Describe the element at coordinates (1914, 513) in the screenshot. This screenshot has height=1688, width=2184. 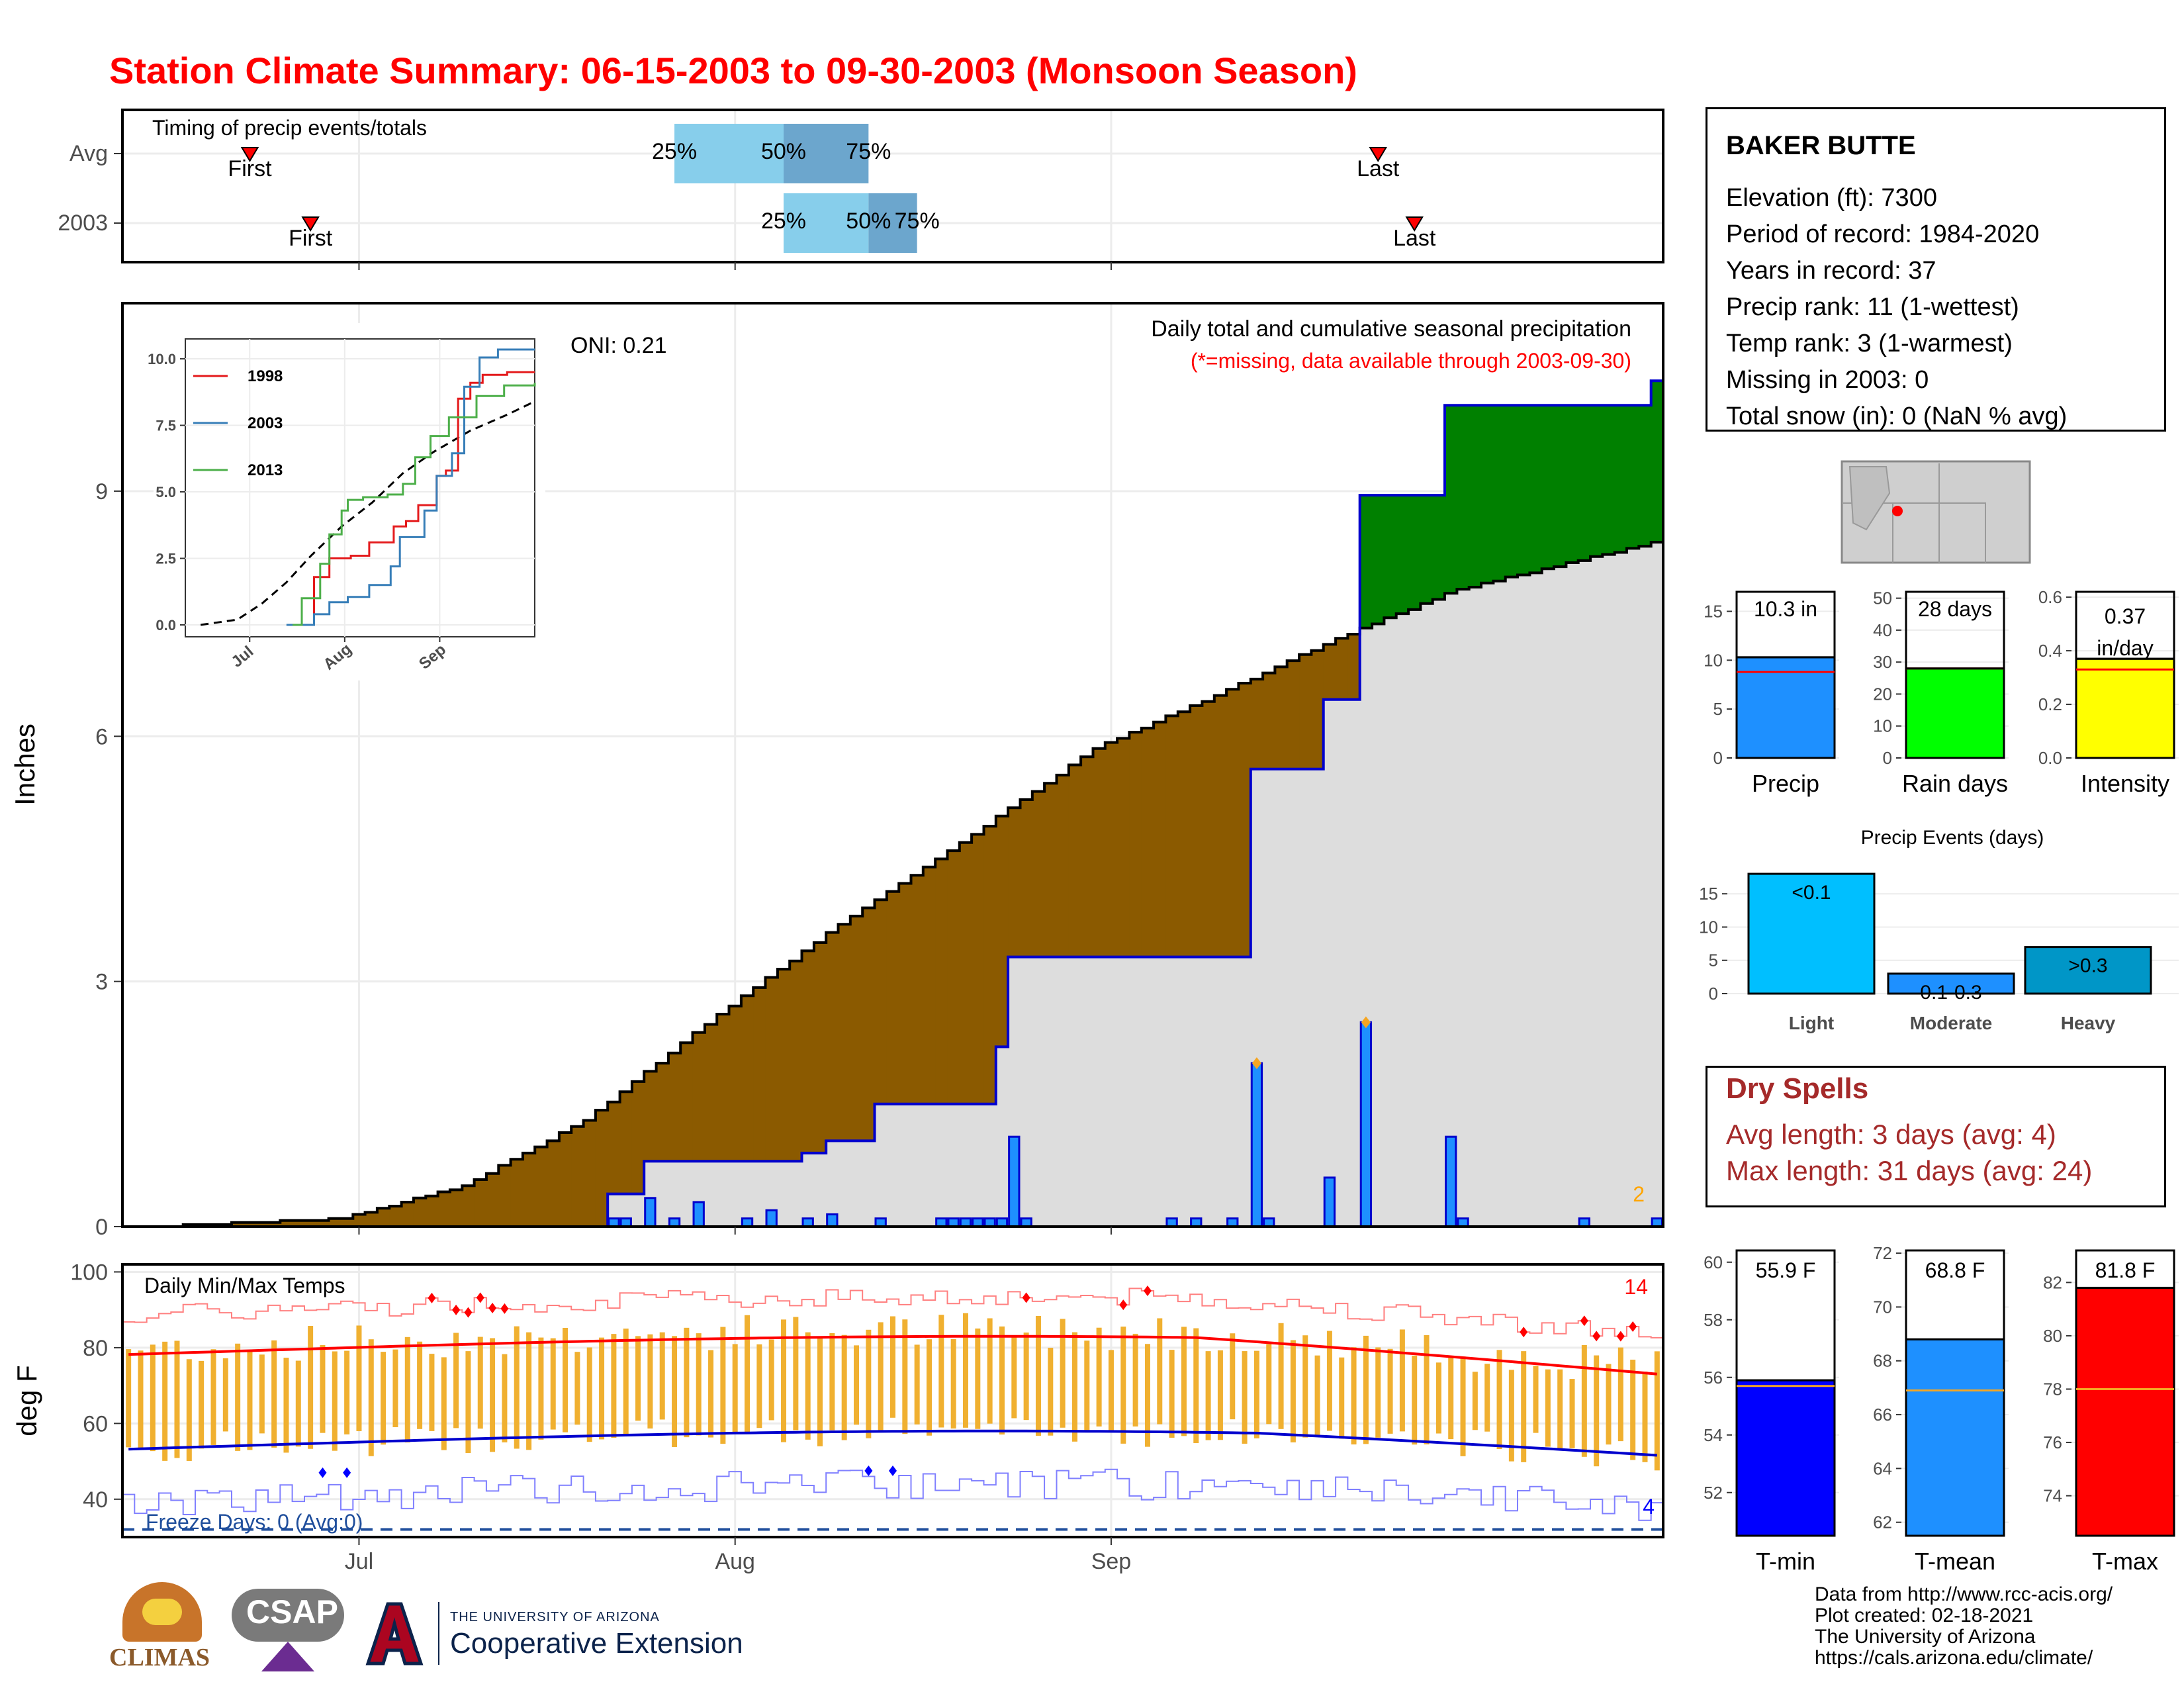
I see `location-map-borders` at that location.